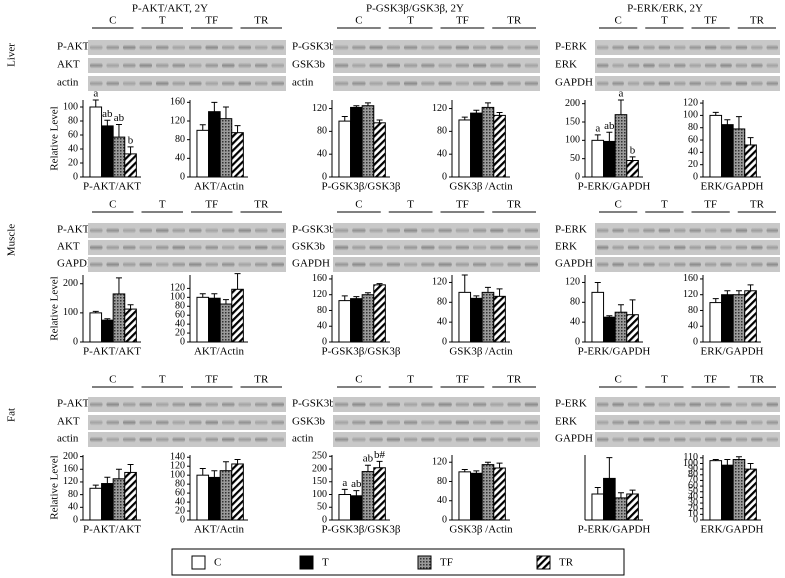 Image resolution: width=785 pixels, height=578 pixels. What do you see at coordinates (380, 455) in the screenshot?
I see `annotation: b#` at bounding box center [380, 455].